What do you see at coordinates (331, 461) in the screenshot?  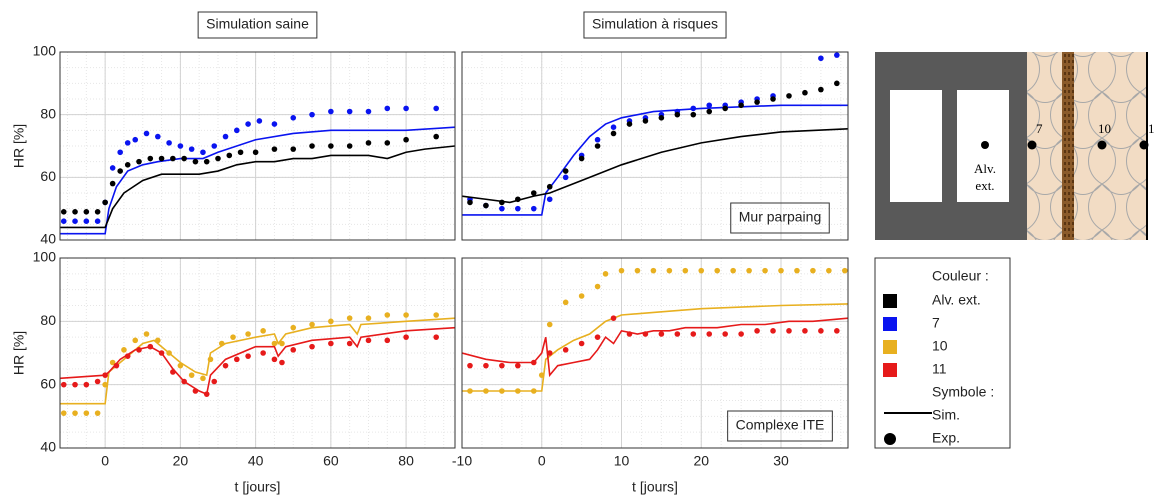 I see `x-tick-label: 60` at bounding box center [331, 461].